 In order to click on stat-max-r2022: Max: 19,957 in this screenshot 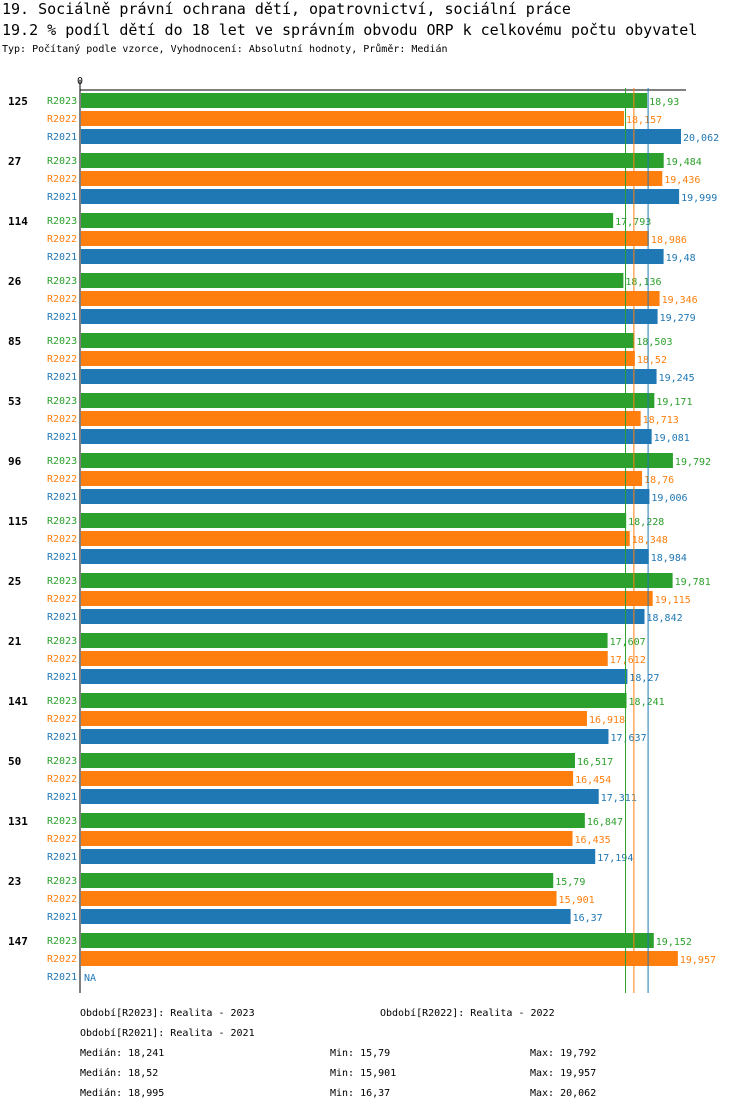, I will do `click(563, 1073)`.